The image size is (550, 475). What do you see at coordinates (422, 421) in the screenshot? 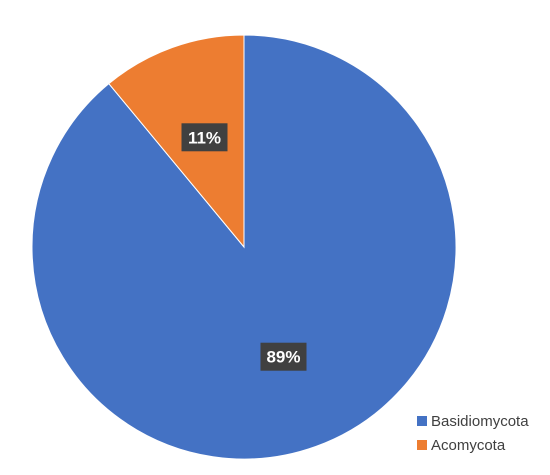
I see `legend-swatch-basidiomycota` at bounding box center [422, 421].